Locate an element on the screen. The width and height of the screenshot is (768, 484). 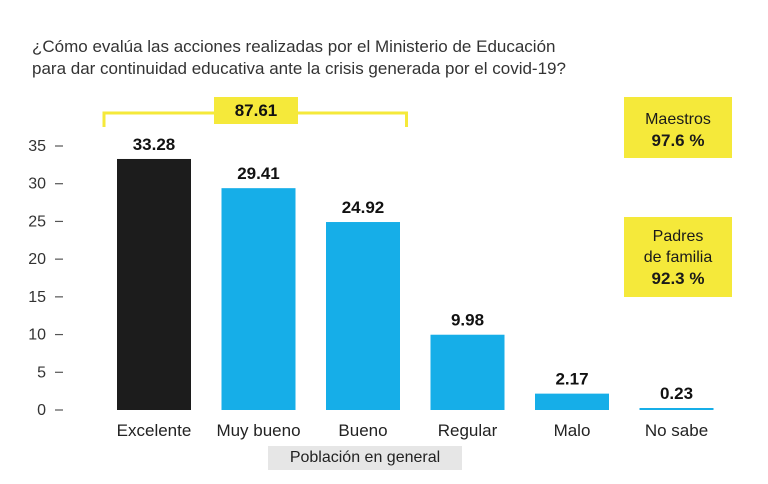
parents-box: Padres de familia 92.3 % is located at coordinates (678, 257).